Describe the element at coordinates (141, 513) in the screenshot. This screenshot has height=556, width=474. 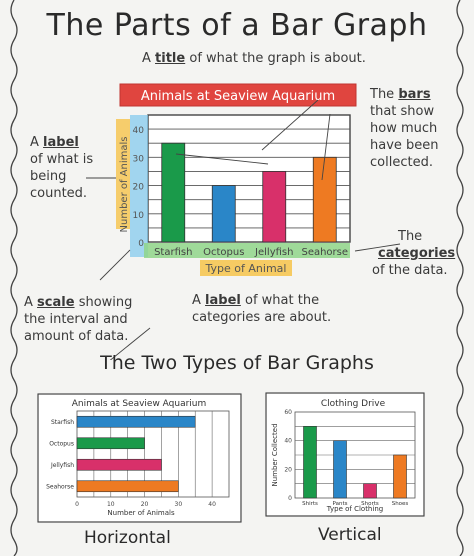
I see `x-axis-label: Number of Animals` at that location.